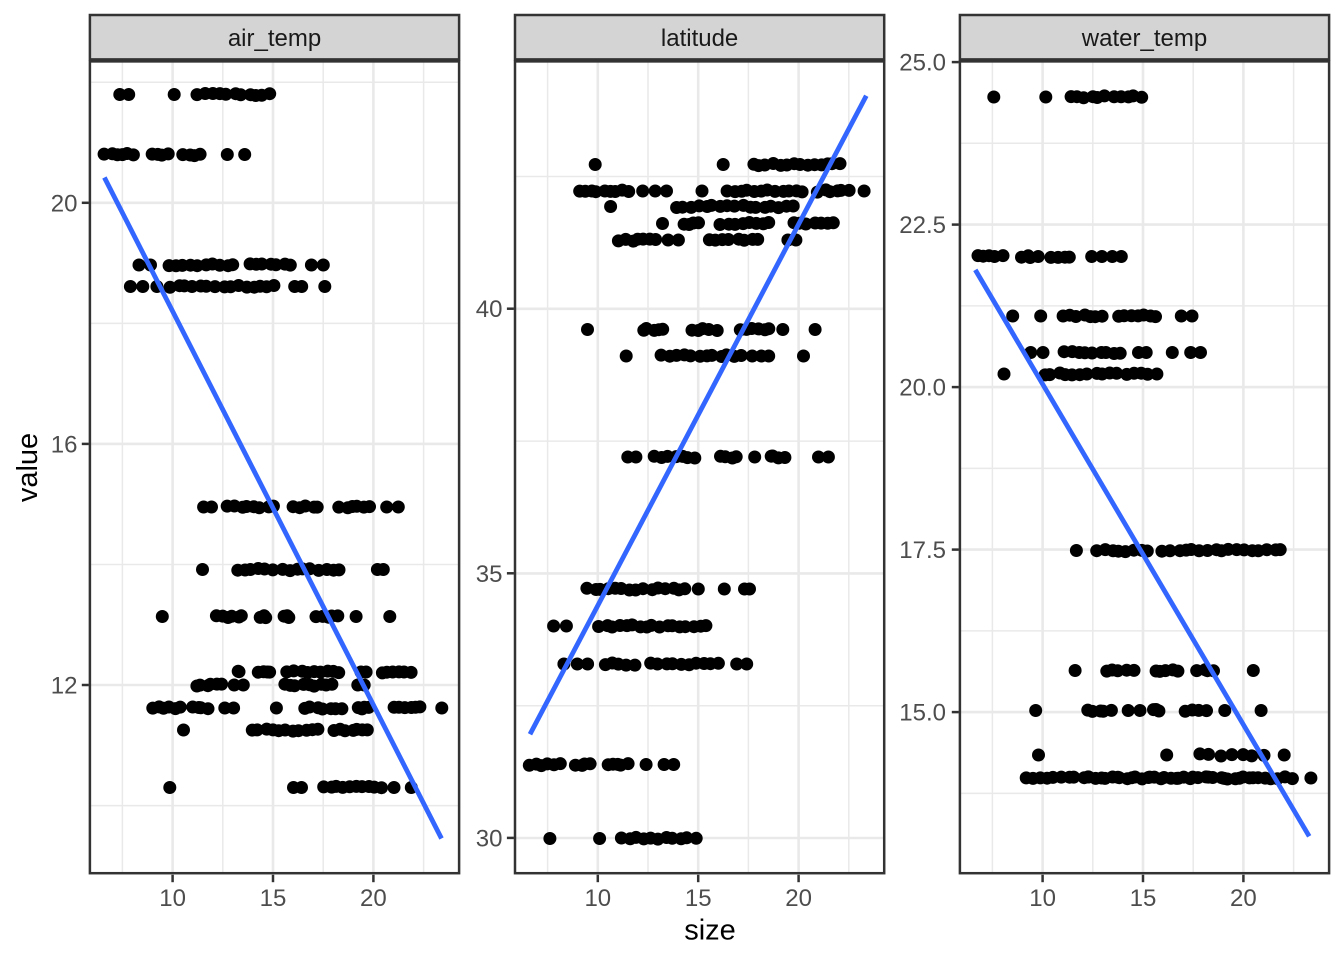 This screenshot has height=965, width=1344. Describe the element at coordinates (710, 931) in the screenshot. I see `svg-text: size` at that location.